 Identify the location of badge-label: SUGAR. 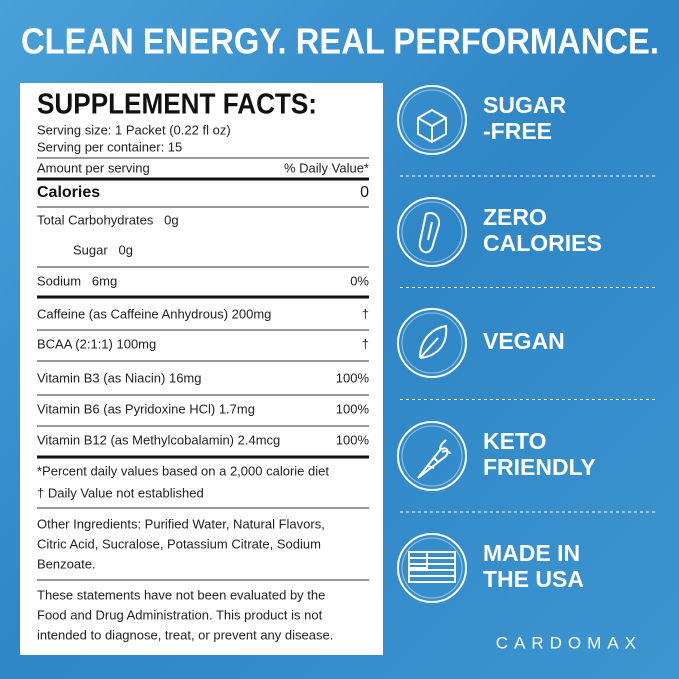
(524, 105).